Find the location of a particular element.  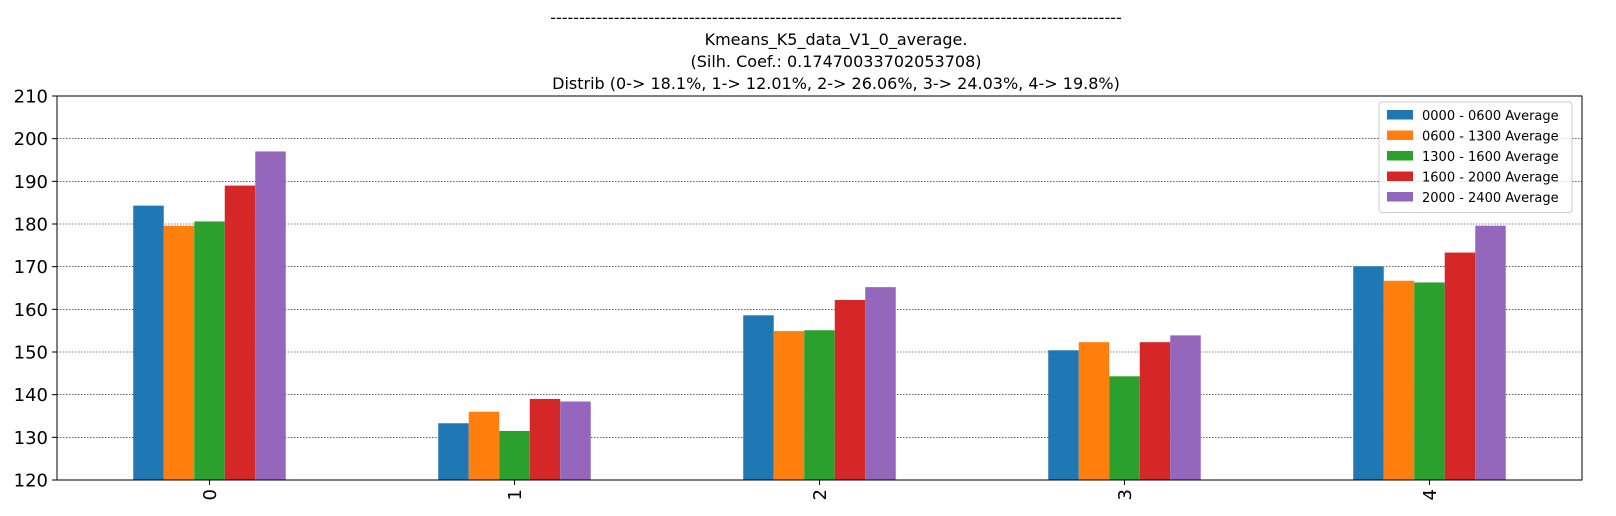

bar-cat4-series1 is located at coordinates (1399, 380).